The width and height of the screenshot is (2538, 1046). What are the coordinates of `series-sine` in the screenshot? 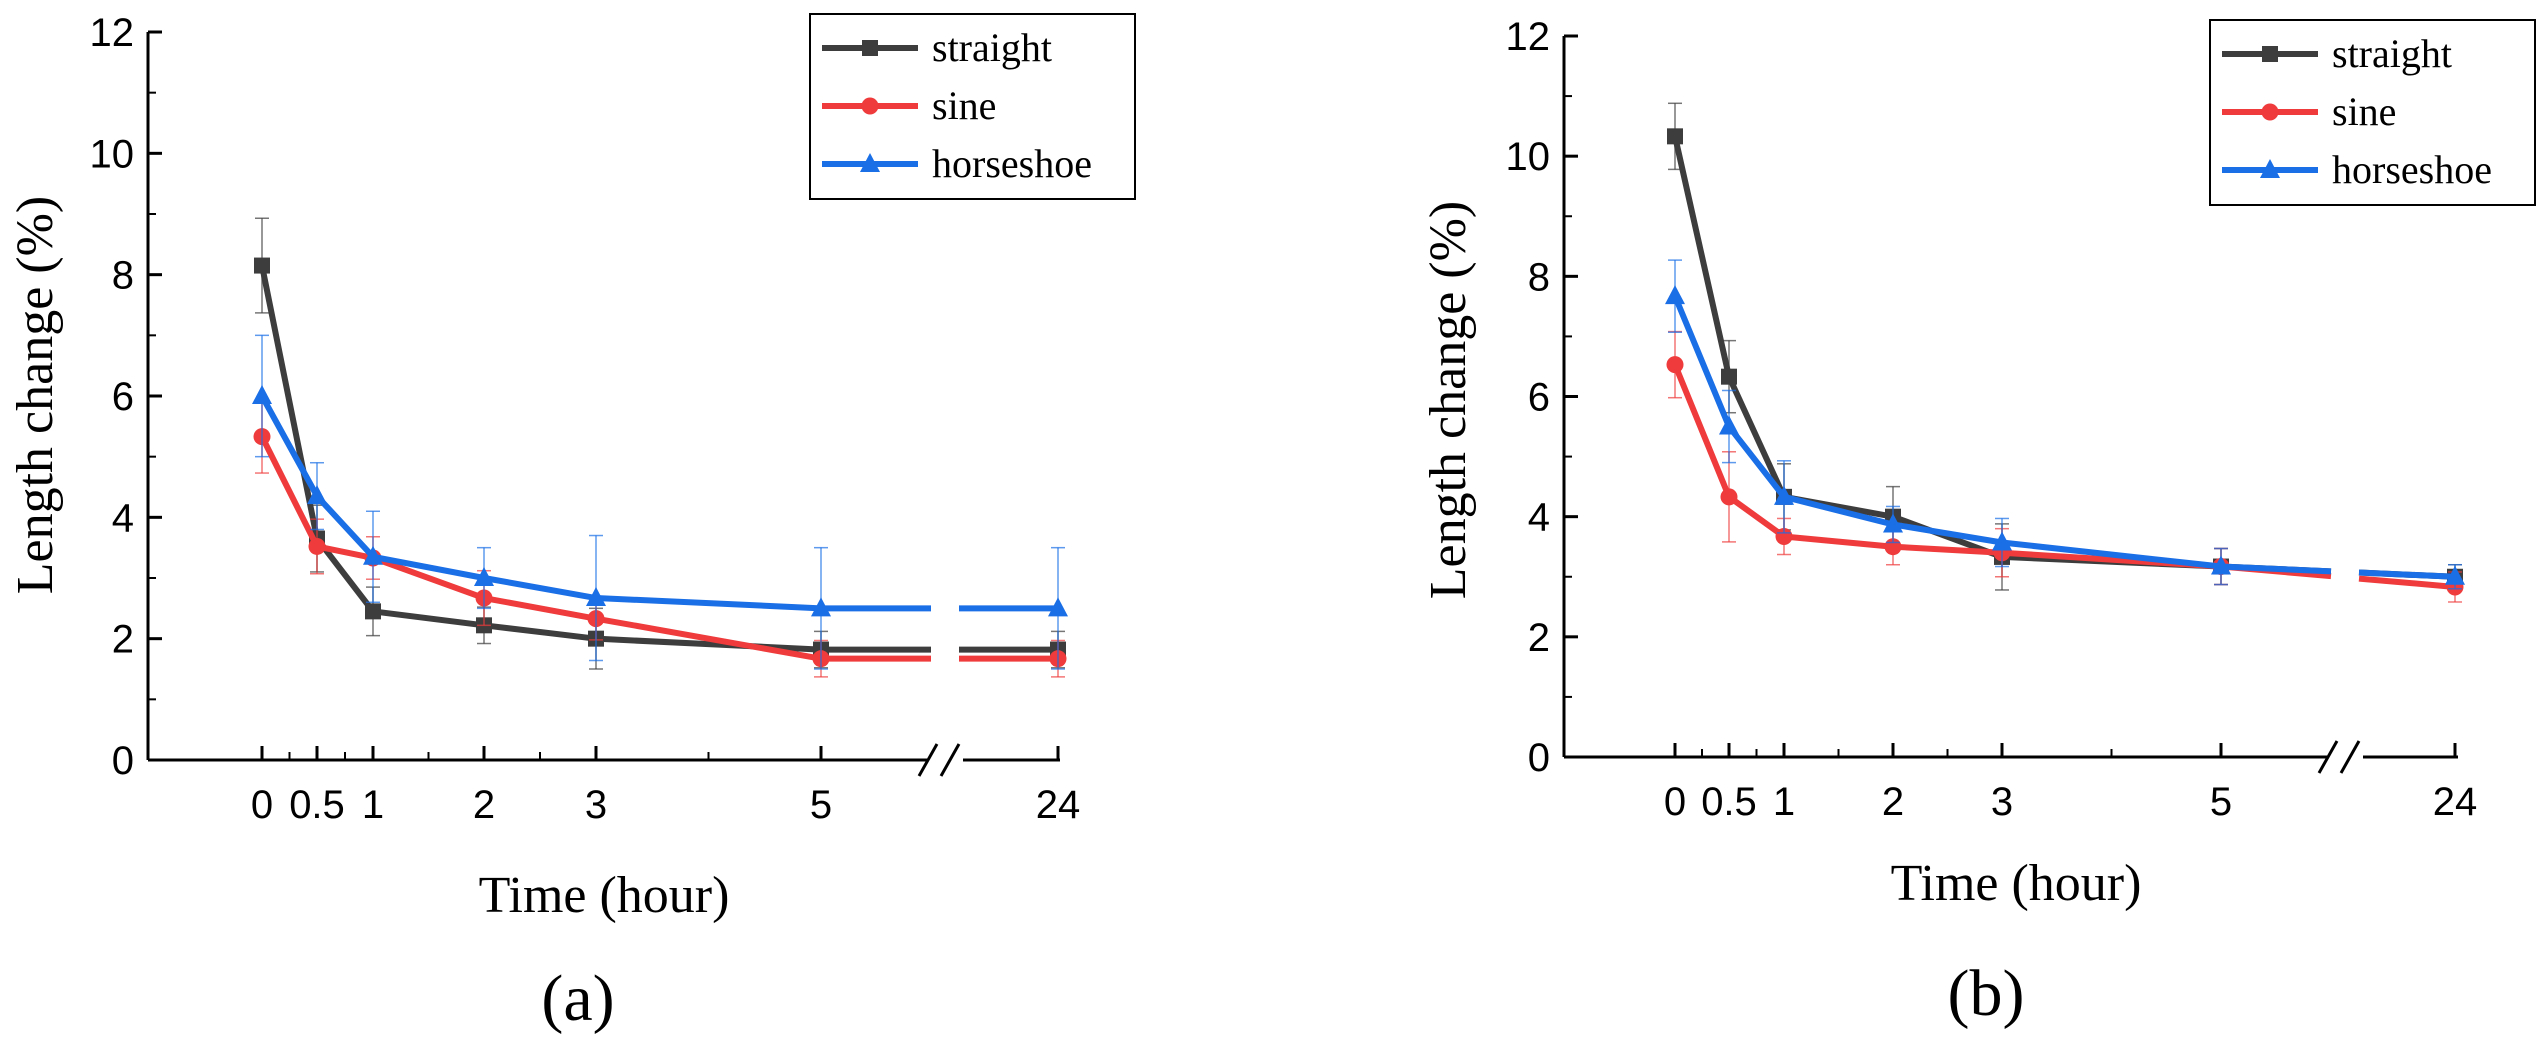 It's located at (660, 538).